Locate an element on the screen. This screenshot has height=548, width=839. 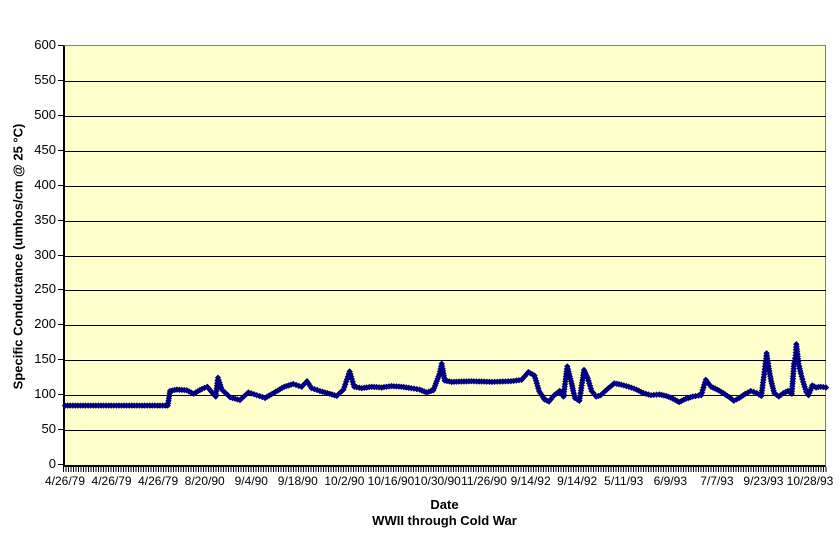
x-tick-label: 7/7/93 is located at coordinates (717, 481).